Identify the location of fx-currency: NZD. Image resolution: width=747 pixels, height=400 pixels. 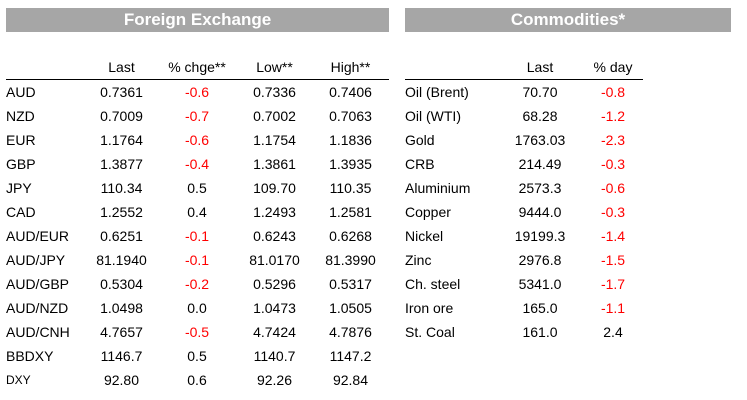
(20, 116).